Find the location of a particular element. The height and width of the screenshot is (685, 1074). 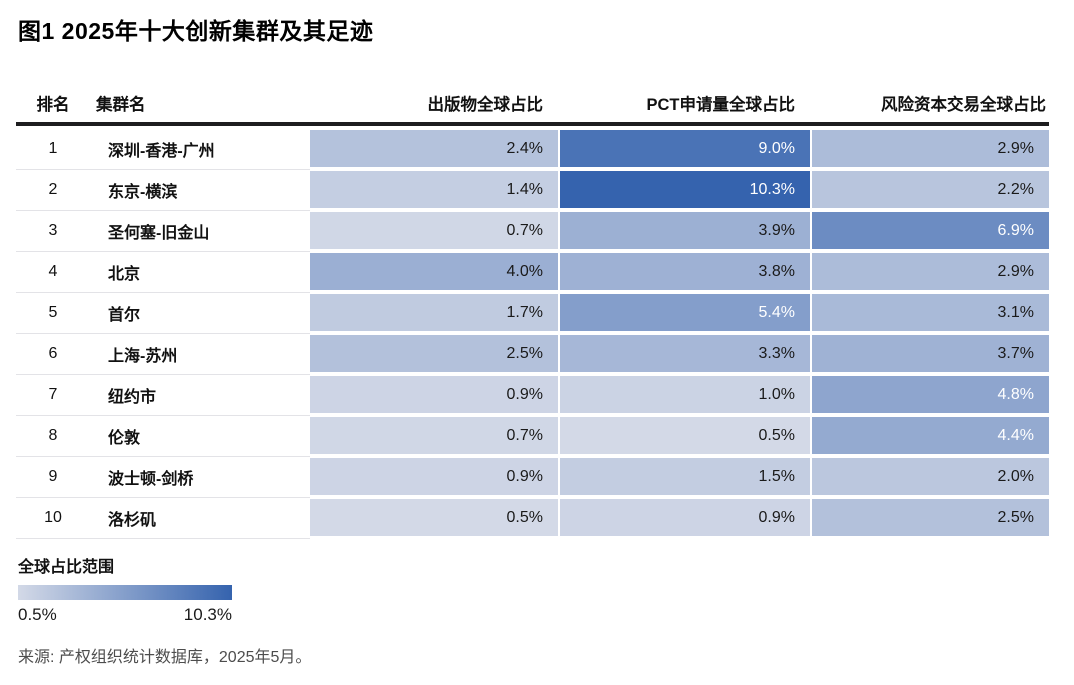

table-row: 10 洛杉矶 0.5% 0.9% 2.5% is located at coordinates (532, 519).